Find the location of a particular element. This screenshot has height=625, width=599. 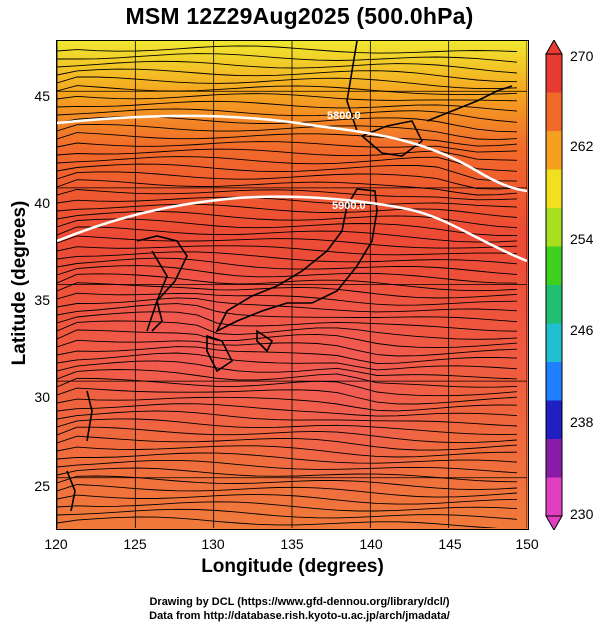

x-tick-label: 140 is located at coordinates (371, 544).